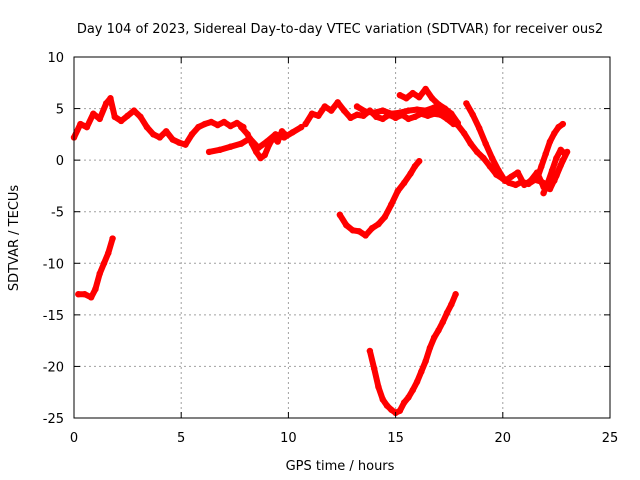  I want to click on y-tick-label: -20, so click(53, 367).